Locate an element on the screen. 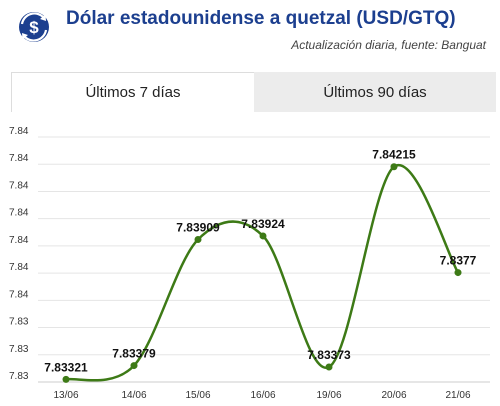 The height and width of the screenshot is (406, 500). data-label: 7.83909 is located at coordinates (198, 228).